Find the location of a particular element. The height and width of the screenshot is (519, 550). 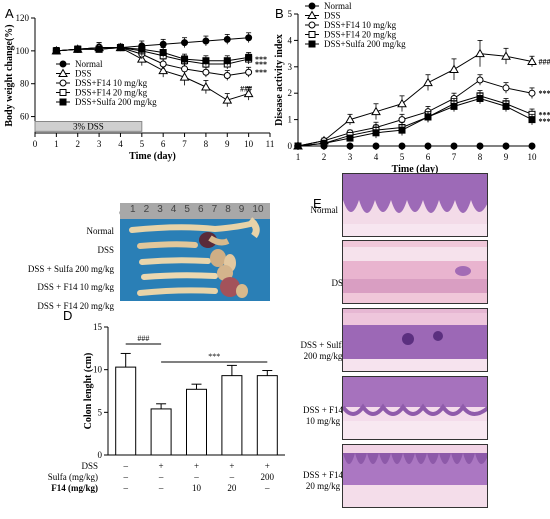

colon-specimens is located at coordinates (194, 257).